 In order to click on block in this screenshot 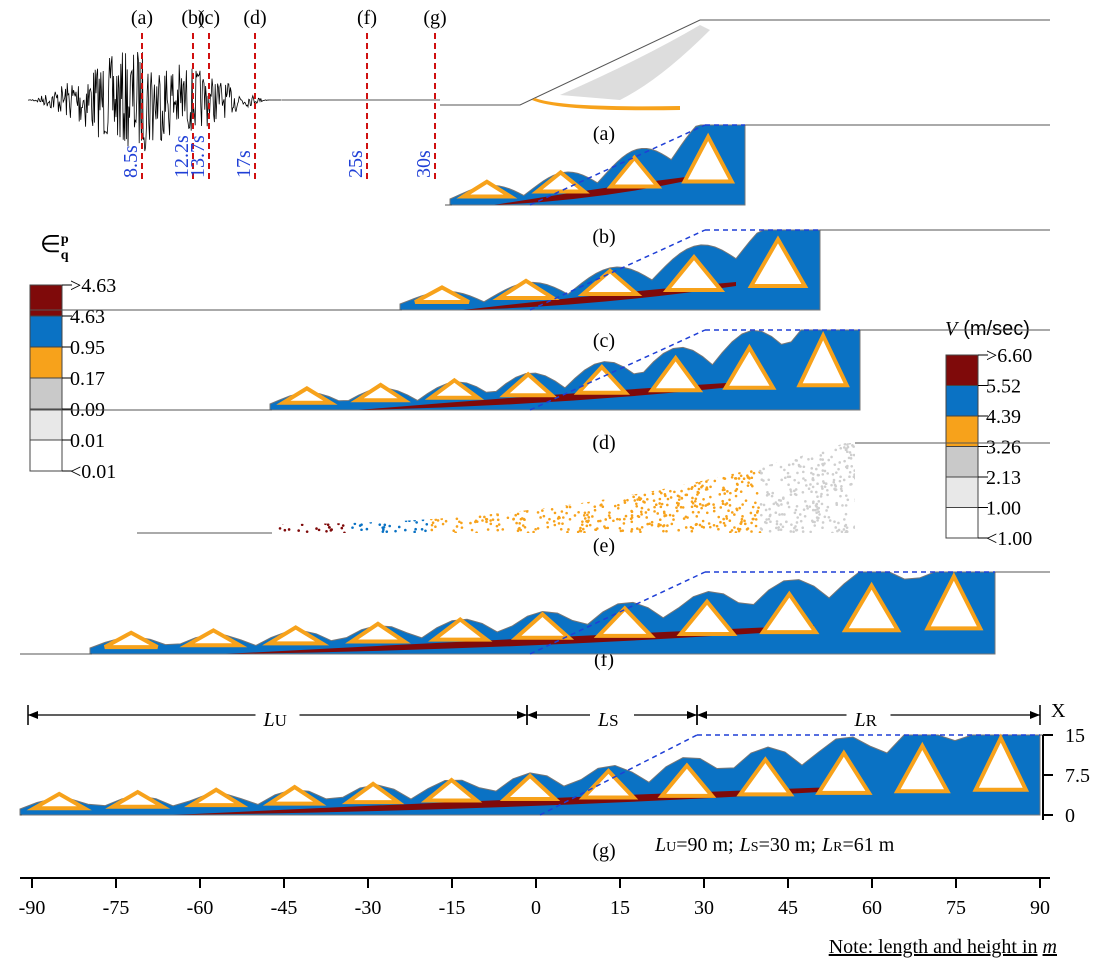, I will do `click(708, 158)`.